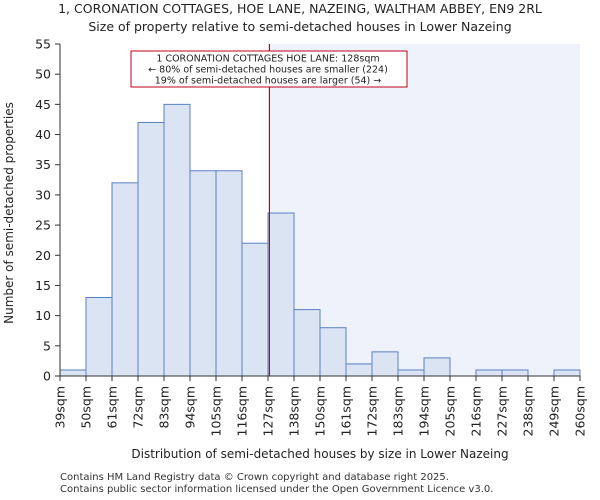  I want to click on y-tick-label: 40, so click(43, 134).